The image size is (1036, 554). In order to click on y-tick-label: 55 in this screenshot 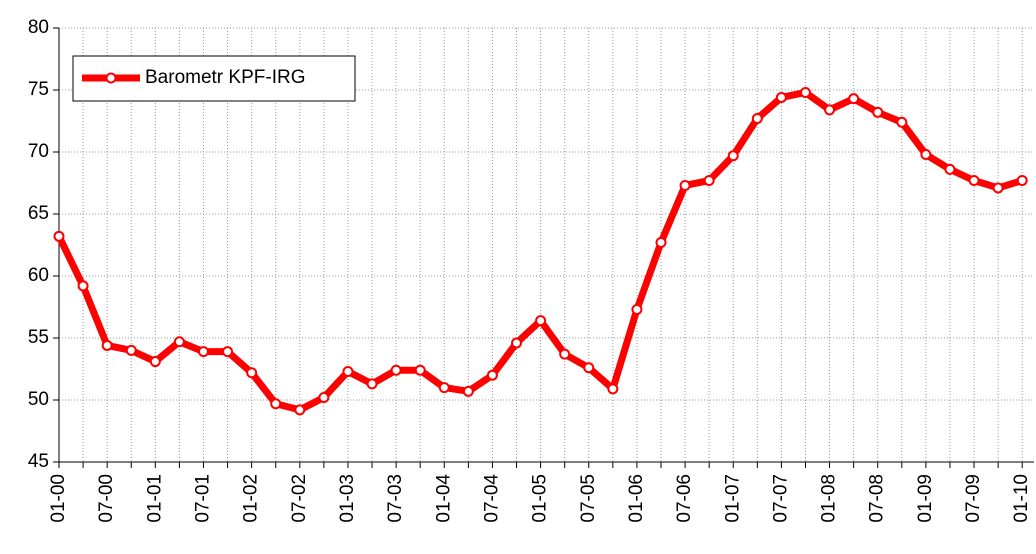, I will do `click(38, 337)`.